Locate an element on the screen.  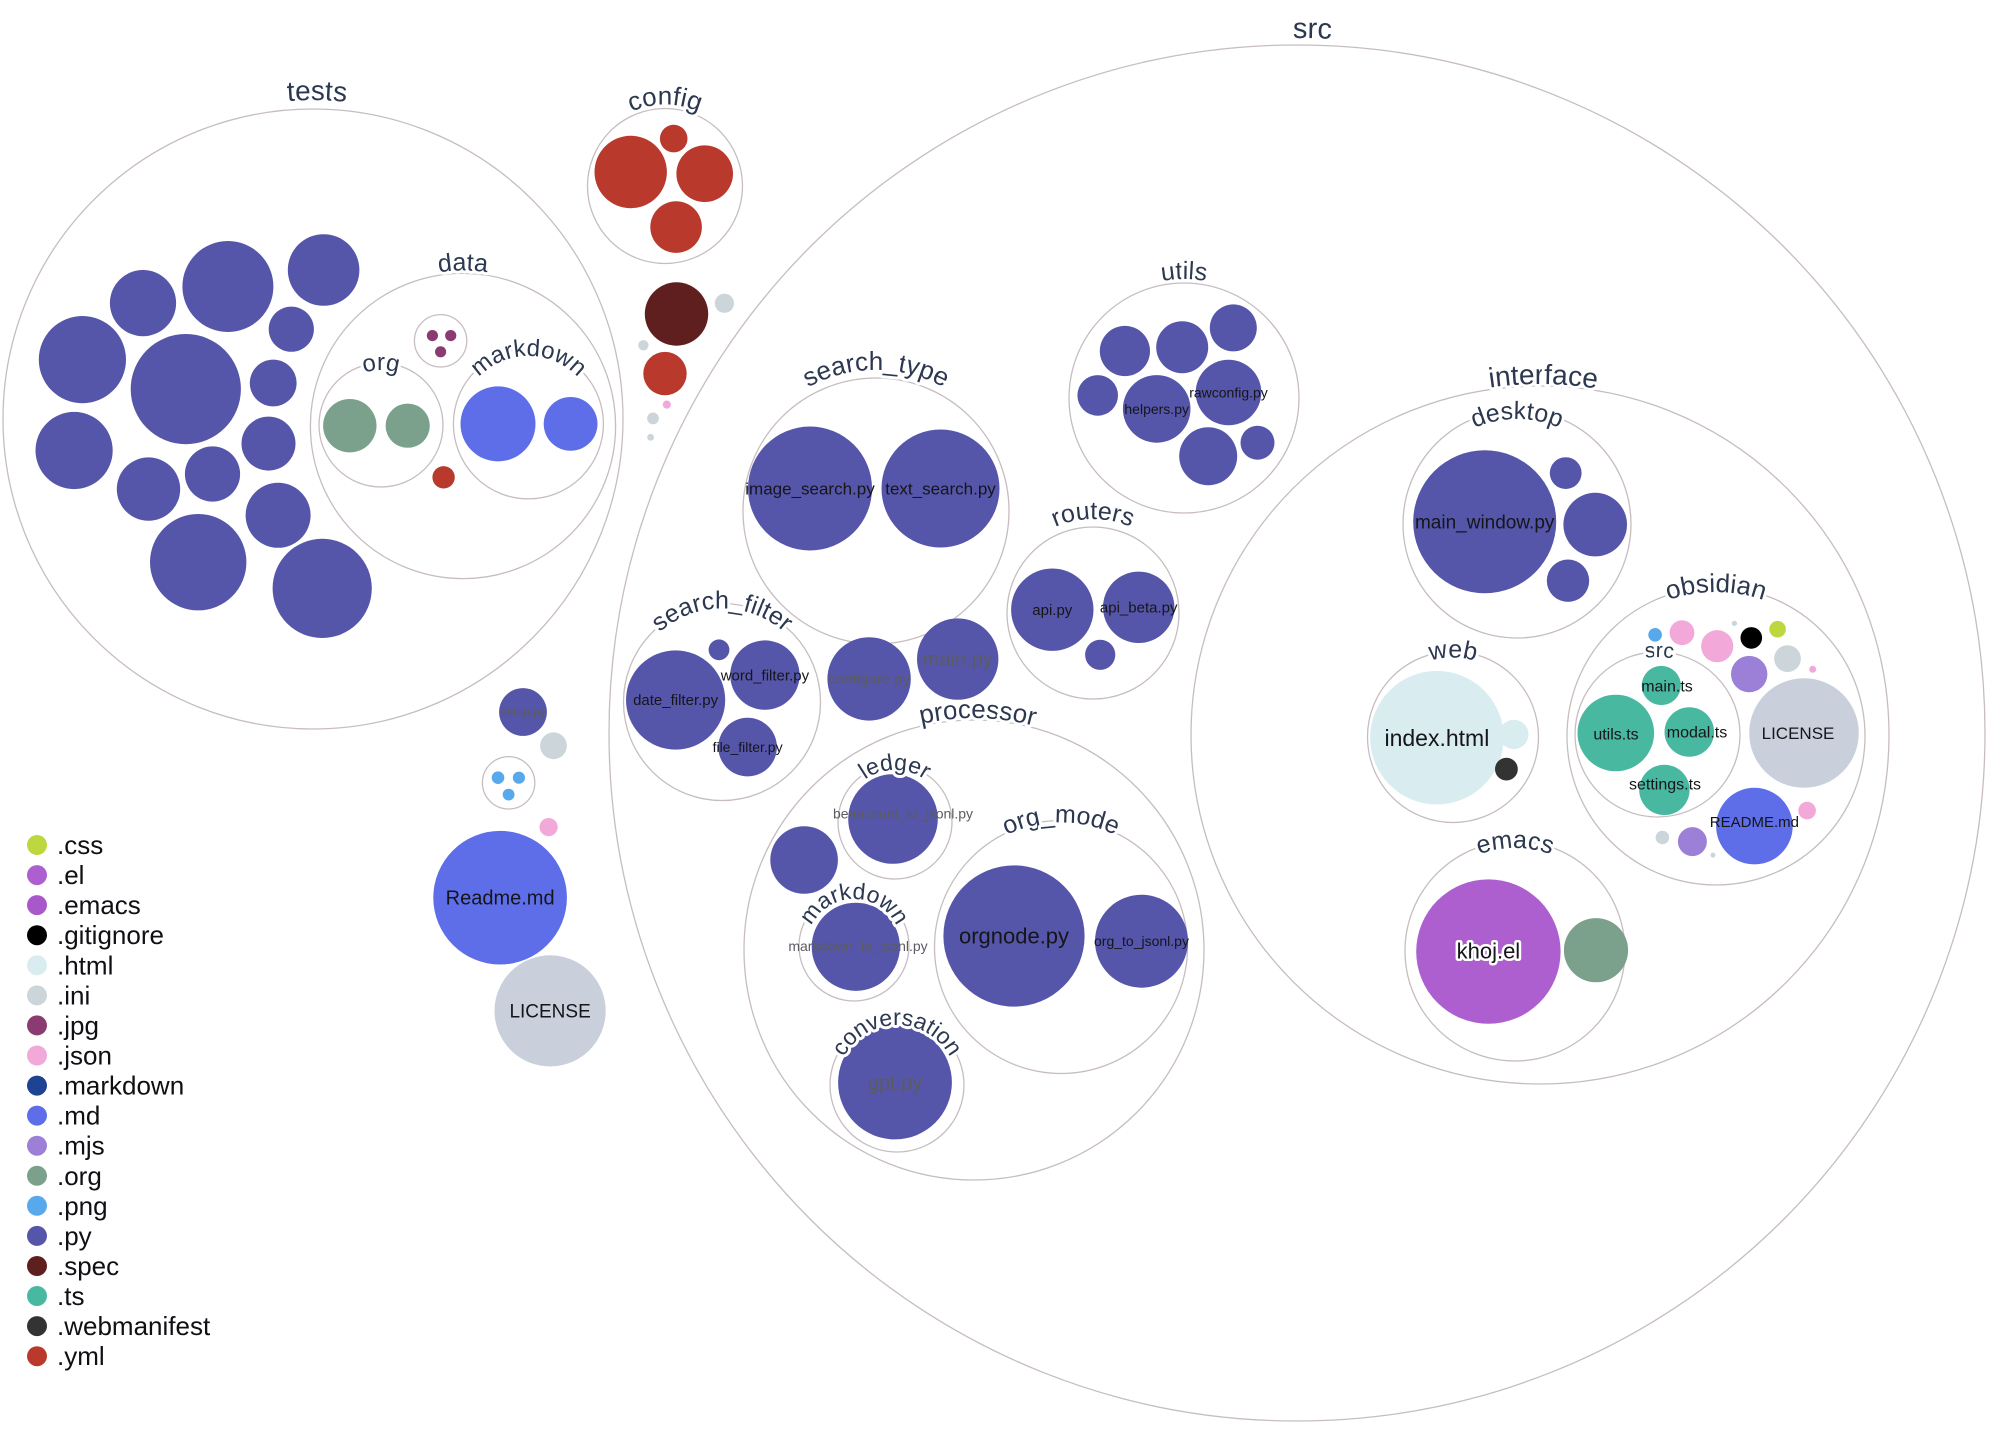
svg-text: khoj.el is located at coordinates (1489, 951).